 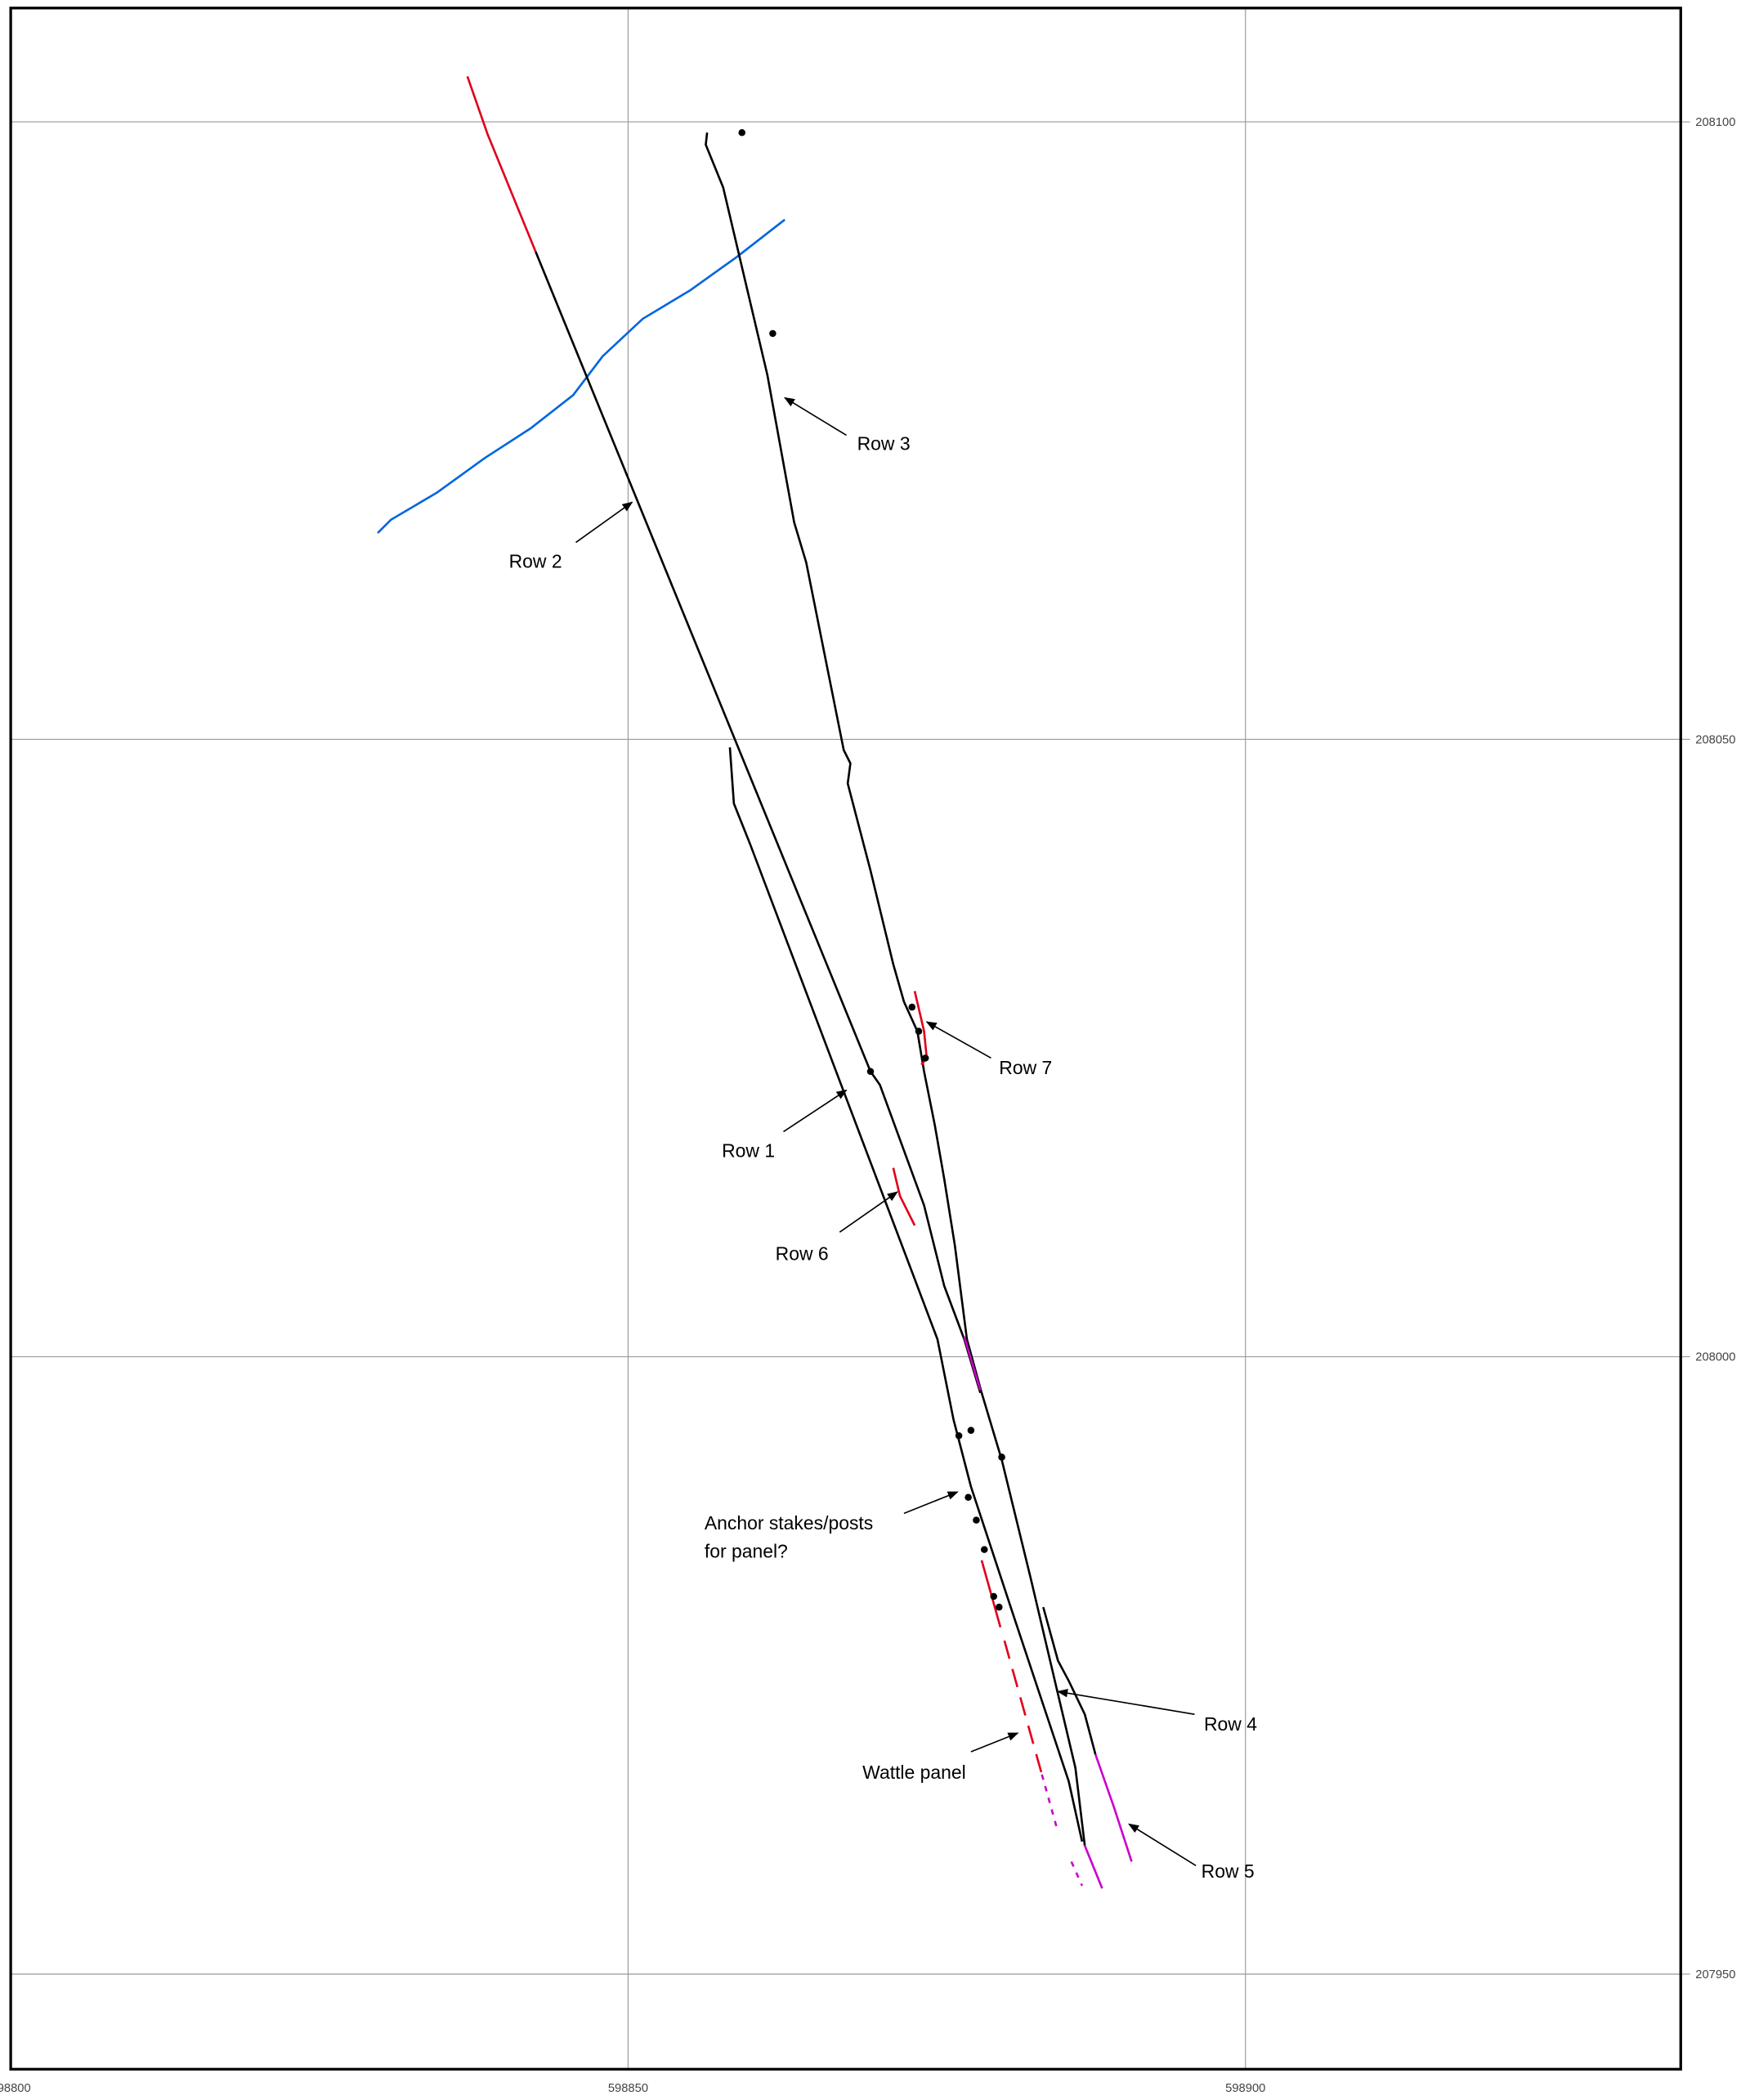 What do you see at coordinates (628, 2088) in the screenshot?
I see `x-label: 598850` at bounding box center [628, 2088].